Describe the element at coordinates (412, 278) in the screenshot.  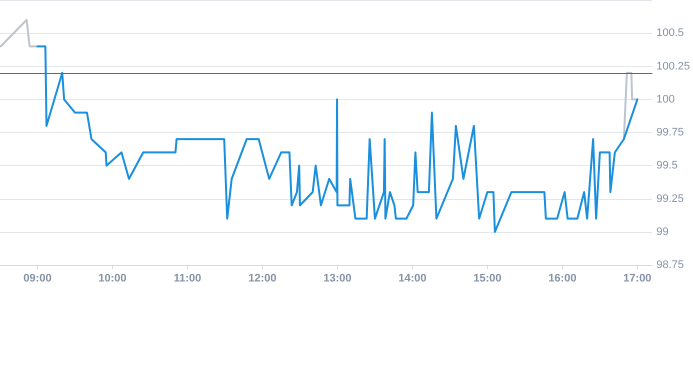
I see `x-tick-label: 14:00` at that location.